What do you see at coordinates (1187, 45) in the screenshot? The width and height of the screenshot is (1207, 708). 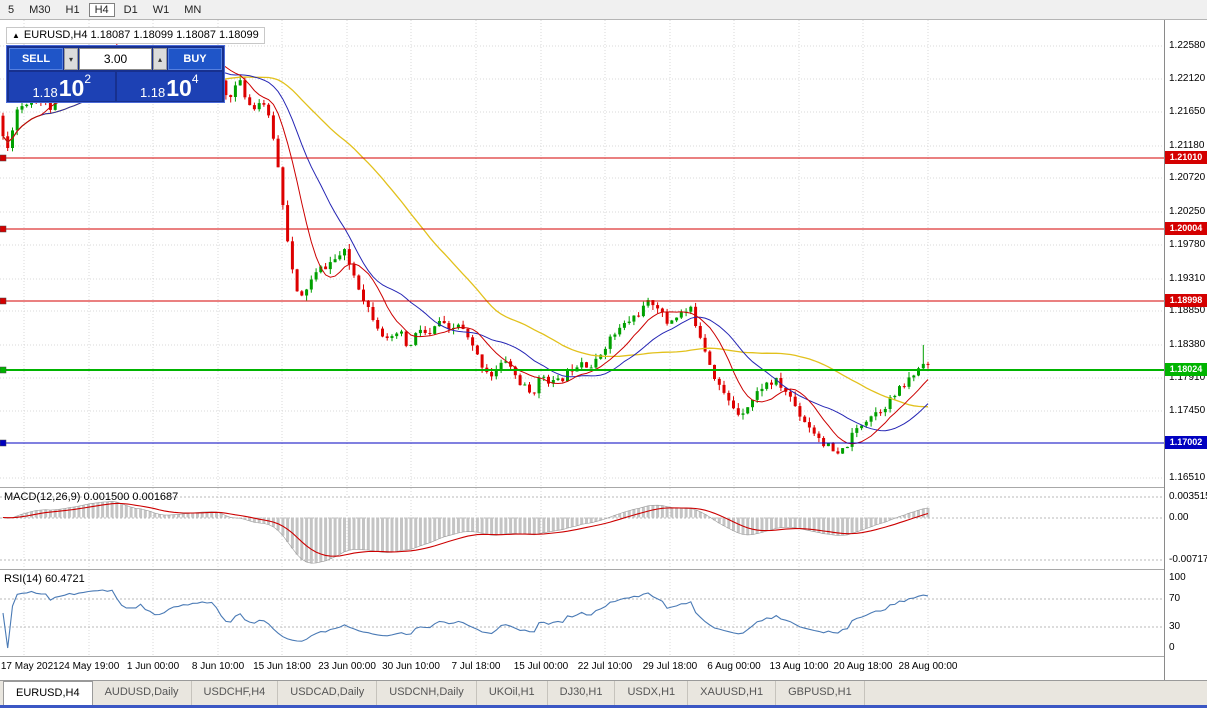 I see `price-axis-label: 1.22580` at bounding box center [1187, 45].